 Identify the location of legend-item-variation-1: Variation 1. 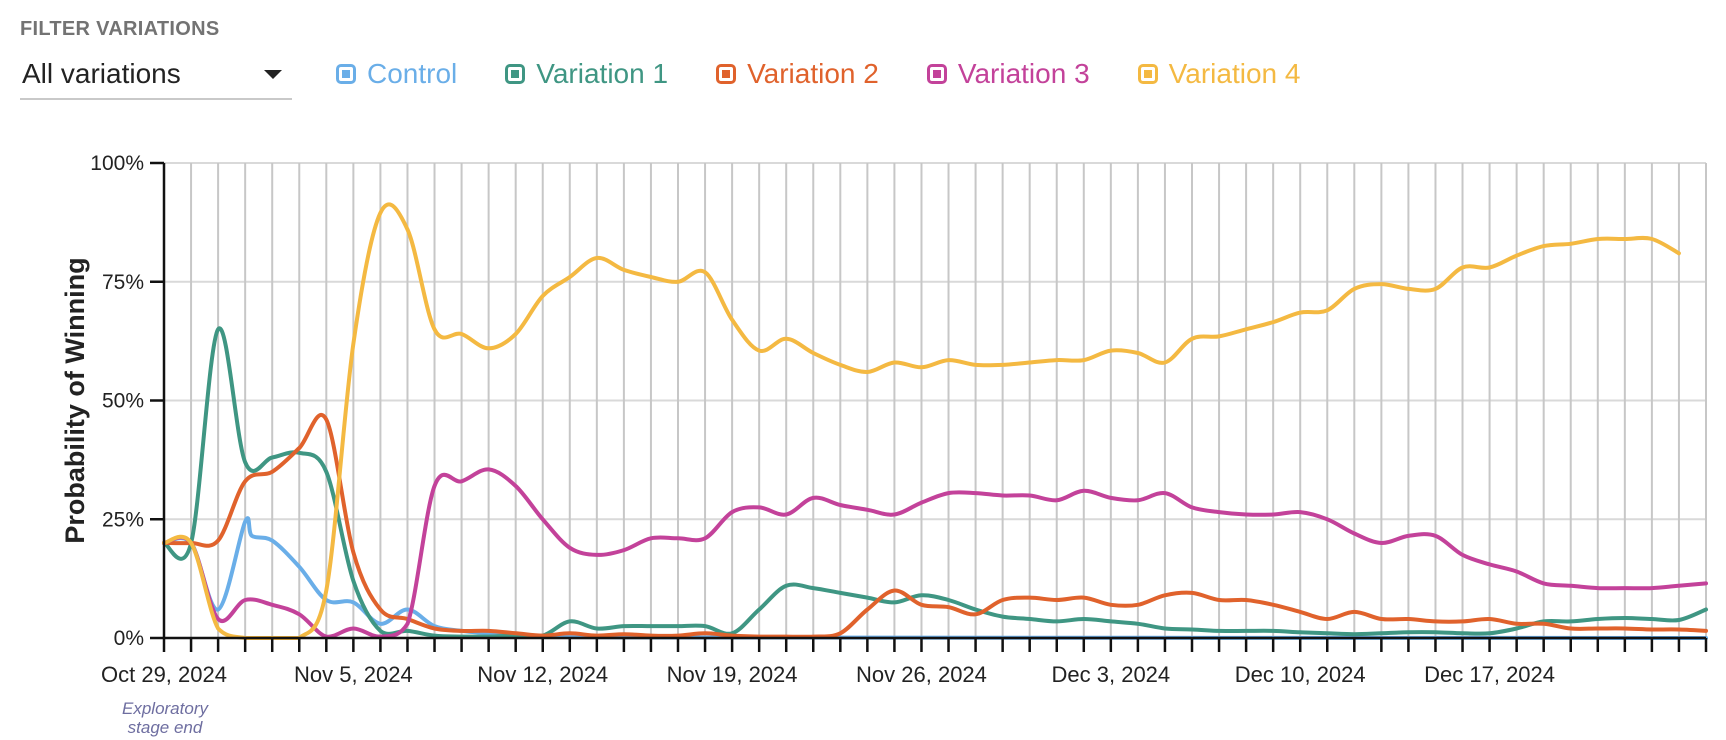
(586, 74).